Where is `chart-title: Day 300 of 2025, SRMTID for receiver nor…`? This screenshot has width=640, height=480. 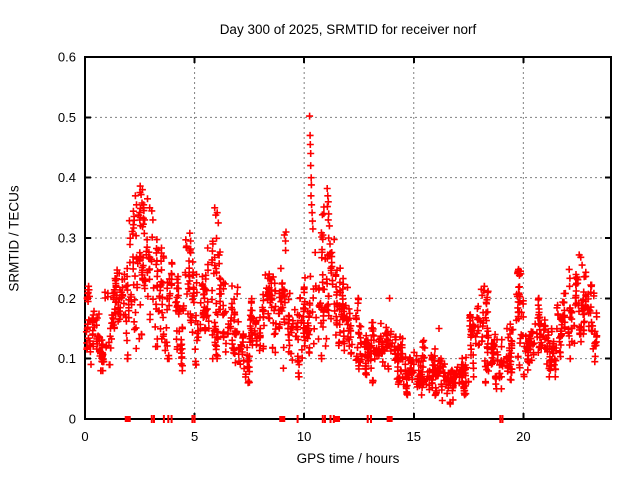 chart-title: Day 300 of 2025, SRMTID for receiver nor… is located at coordinates (348, 29).